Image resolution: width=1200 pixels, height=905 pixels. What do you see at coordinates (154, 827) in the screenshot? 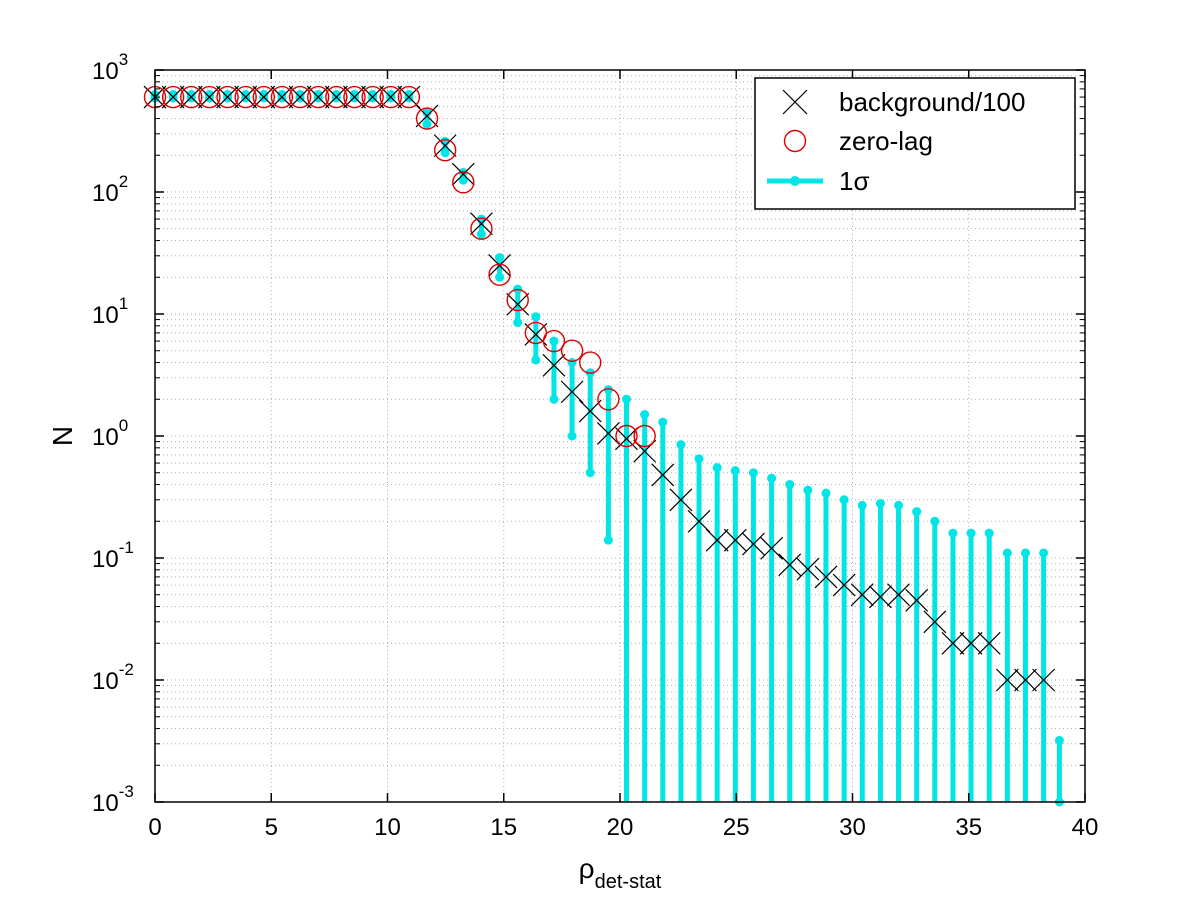
I see `x-tick-label: 0` at bounding box center [154, 827].